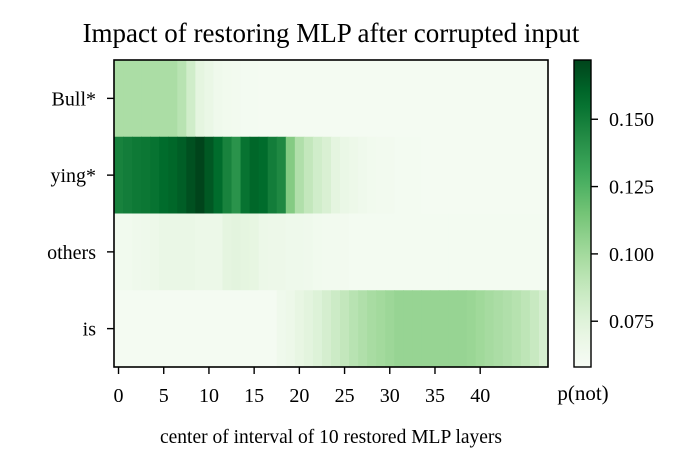  I want to click on x-tick-label: 5, so click(164, 396).